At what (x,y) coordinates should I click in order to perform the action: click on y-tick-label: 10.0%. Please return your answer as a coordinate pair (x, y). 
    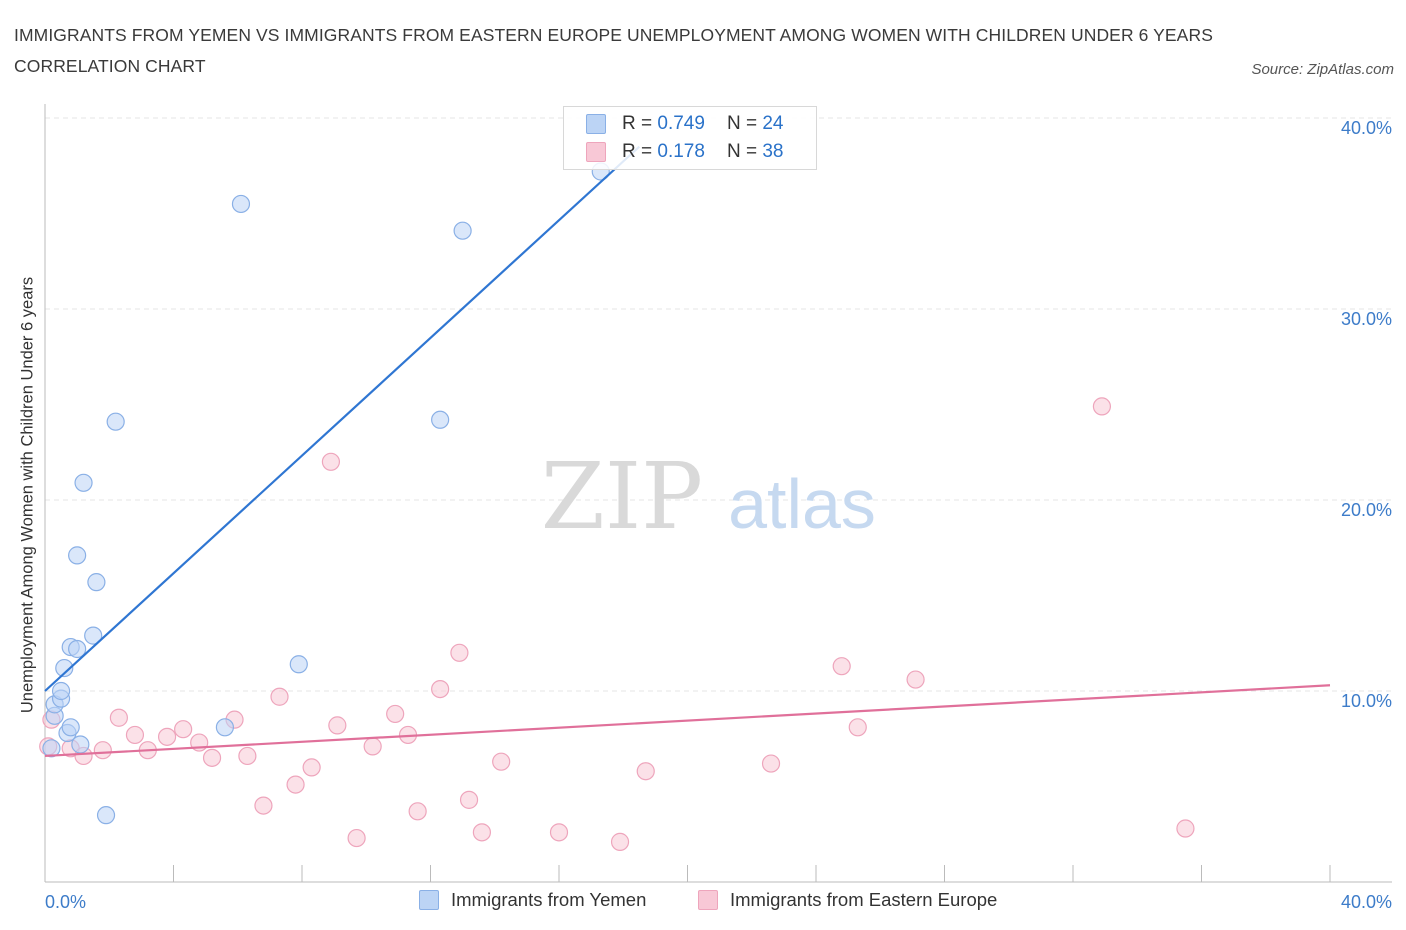
    Looking at the image, I should click on (1366, 701).